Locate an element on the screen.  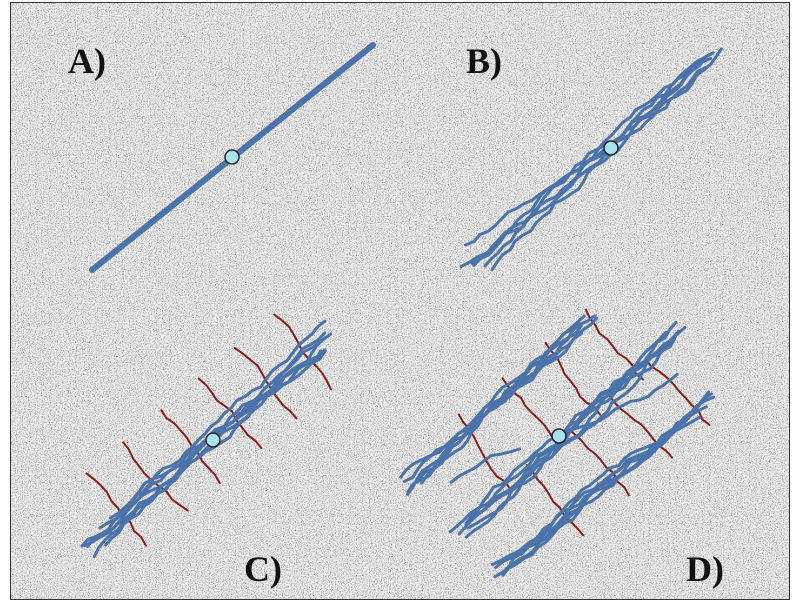
panel-label: C) is located at coordinates (263, 569).